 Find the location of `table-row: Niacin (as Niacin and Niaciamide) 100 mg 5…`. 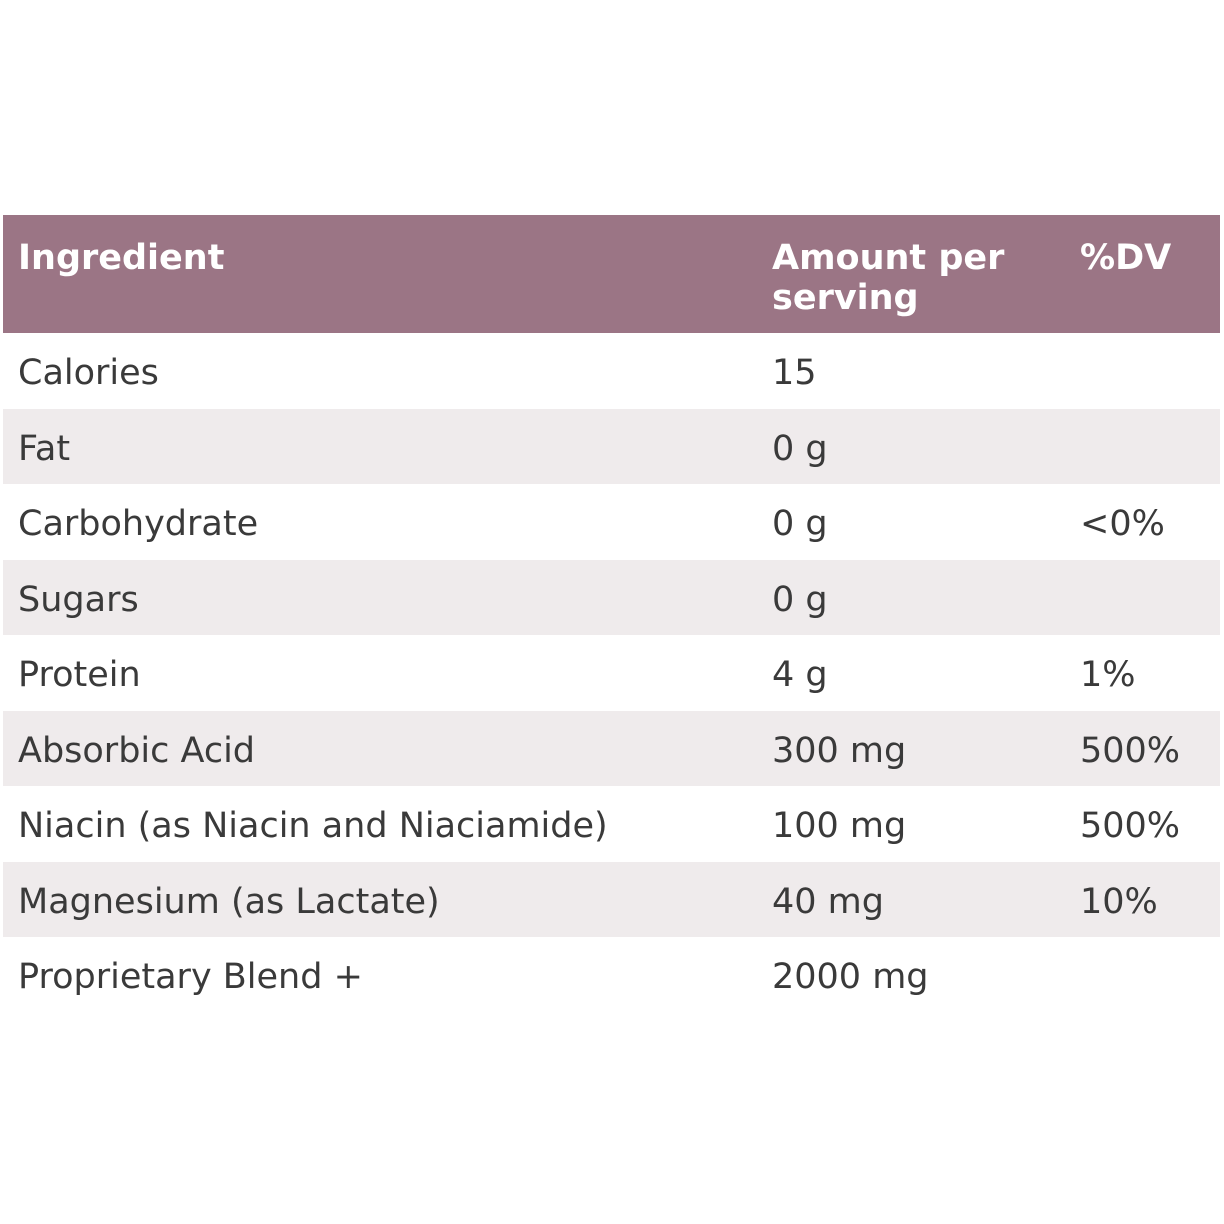

table-row: Niacin (as Niacin and Niaciamide) 100 mg 5… is located at coordinates (611, 824).